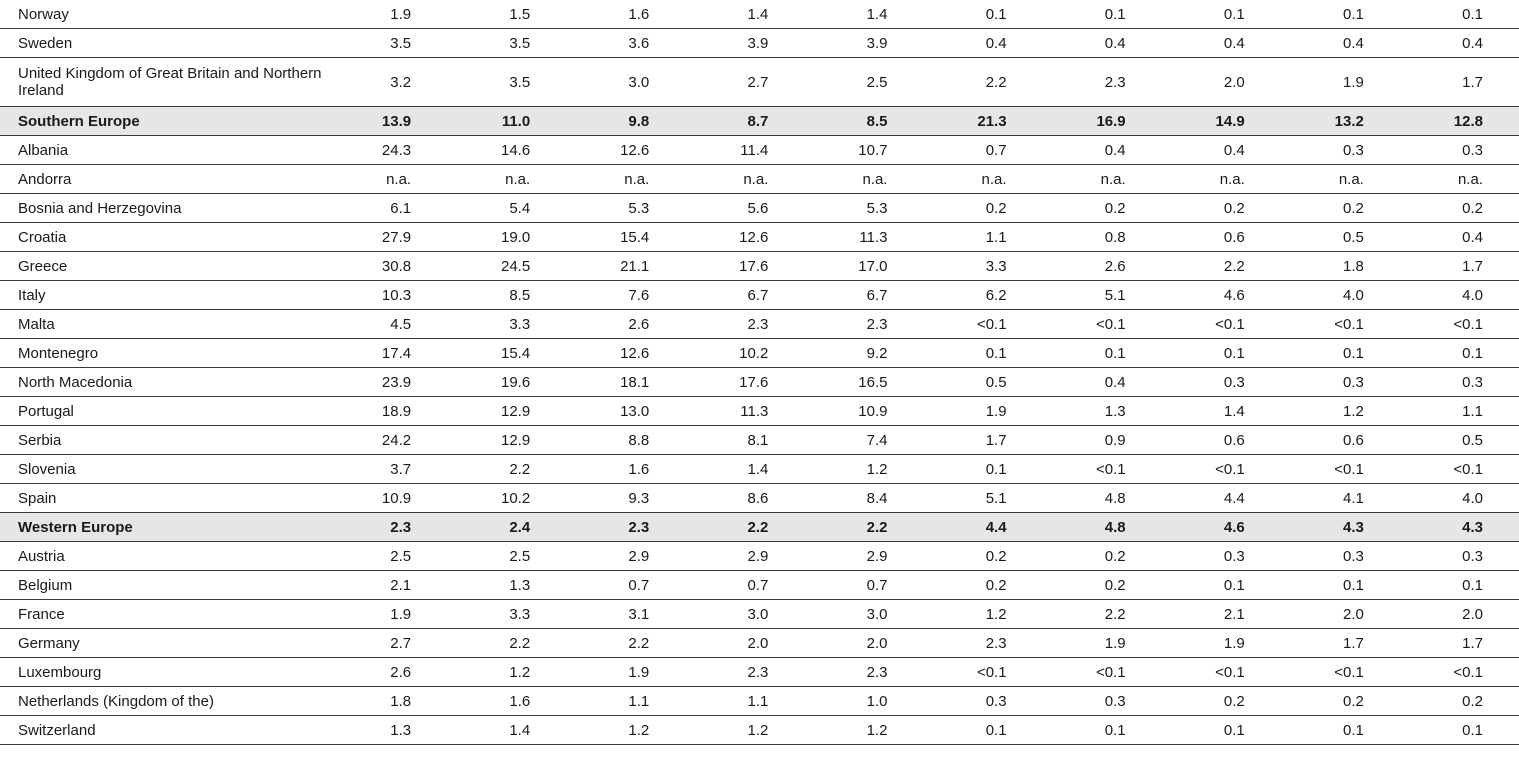  What do you see at coordinates (626, 498) in the screenshot?
I see `value-cell: 9.3` at bounding box center [626, 498].